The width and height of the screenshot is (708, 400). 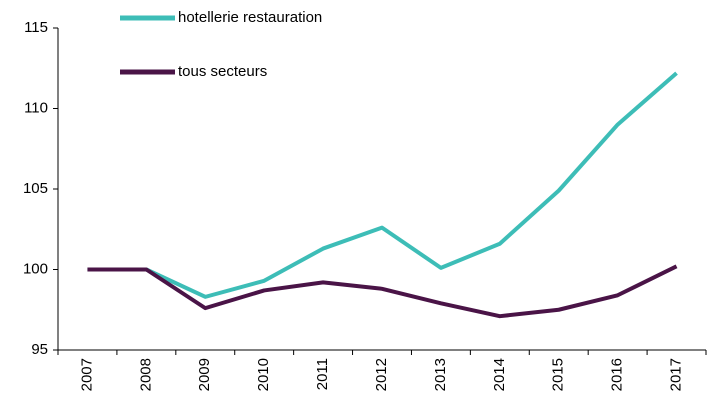 I want to click on y-tick-label: 105, so click(x=35, y=188).